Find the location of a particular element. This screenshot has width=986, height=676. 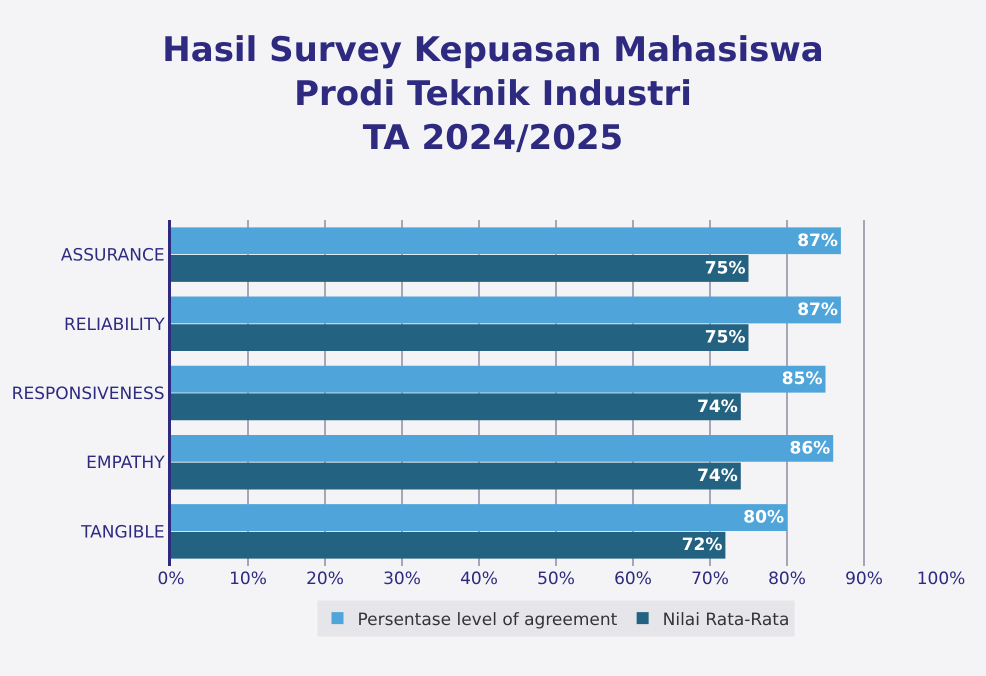

x-tick-label: 60% is located at coordinates (633, 579).